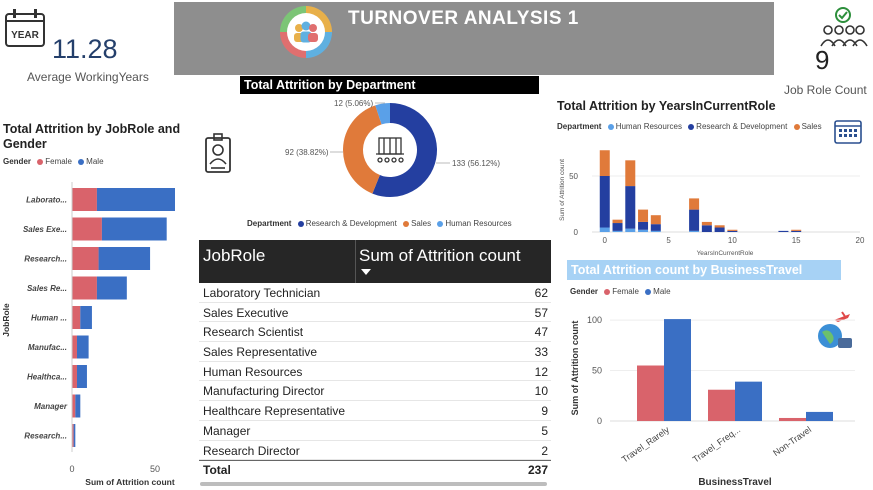  I want to click on legend-male-swatch, so click(648, 291).